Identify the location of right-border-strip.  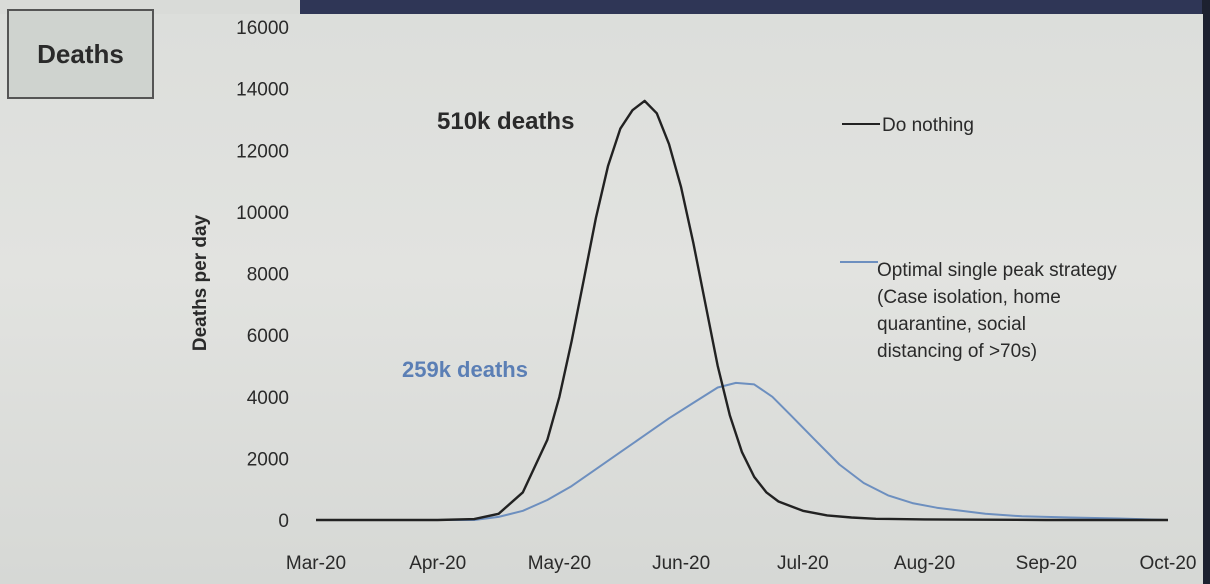
(1206, 292).